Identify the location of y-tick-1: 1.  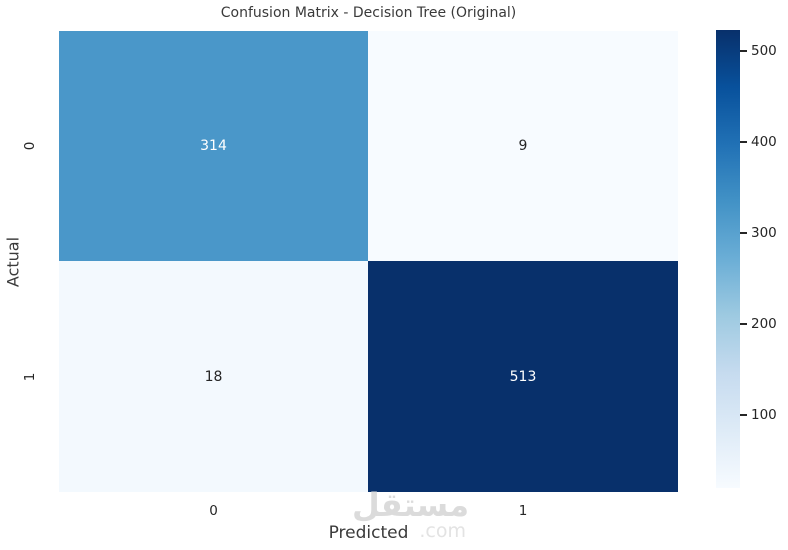
(30, 377).